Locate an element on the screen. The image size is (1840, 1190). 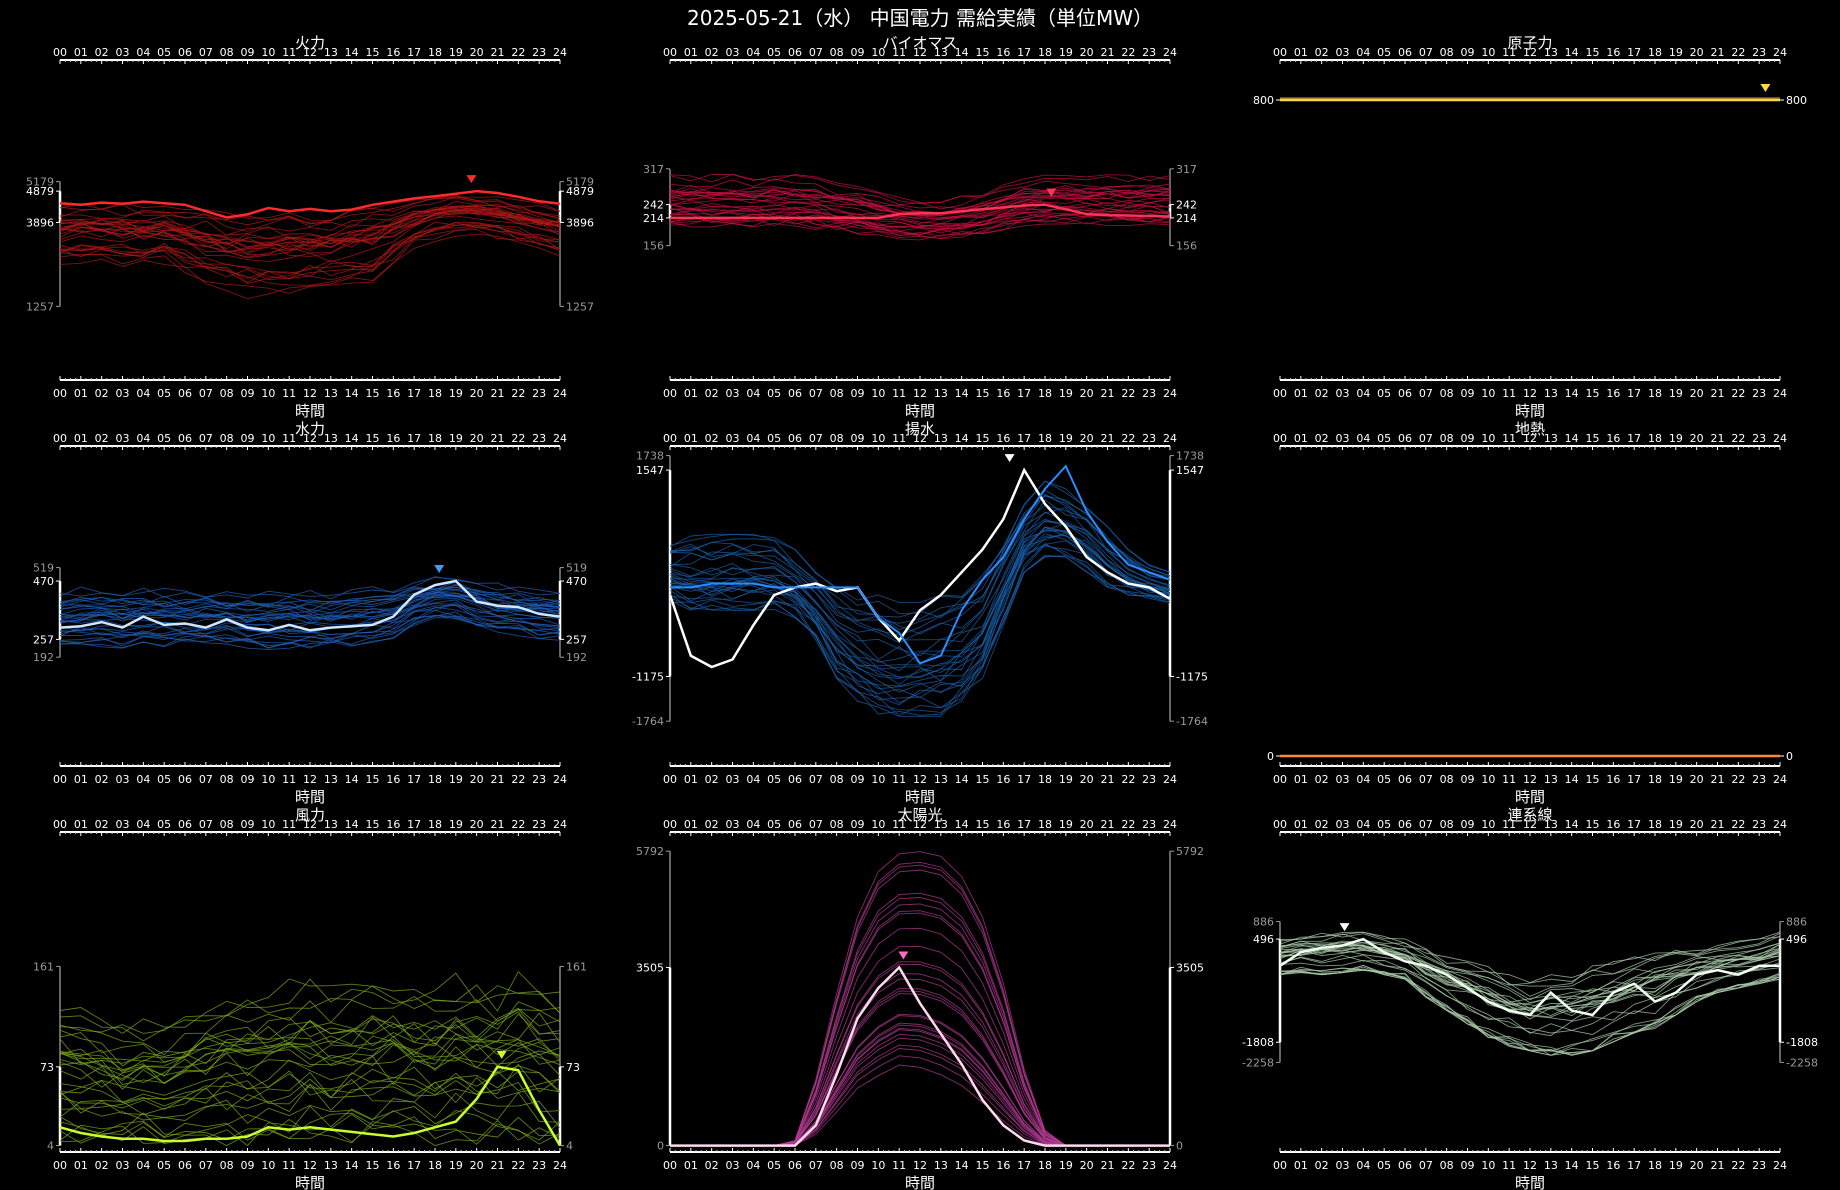
y-tick-label-right: 3896 is located at coordinates (580, 222).